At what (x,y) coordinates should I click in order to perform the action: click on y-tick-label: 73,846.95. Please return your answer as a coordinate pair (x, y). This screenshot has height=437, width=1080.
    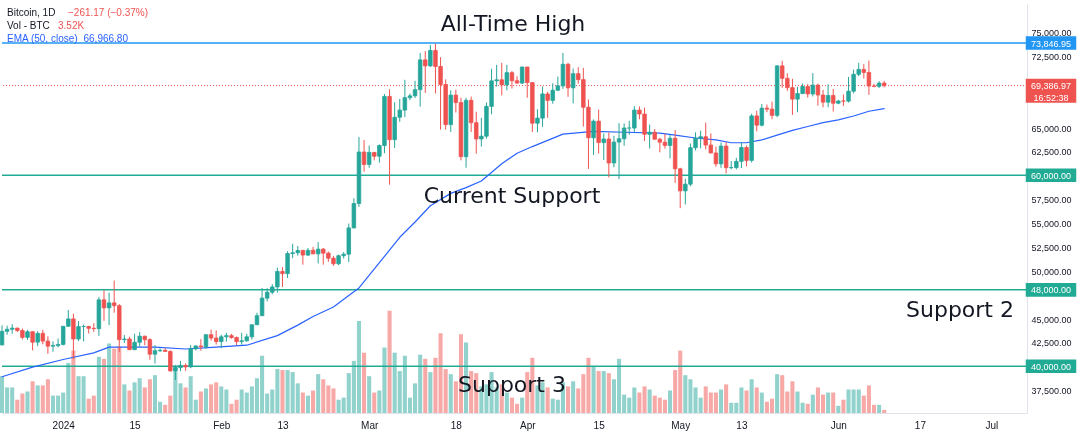
    Looking at the image, I should click on (1051, 43).